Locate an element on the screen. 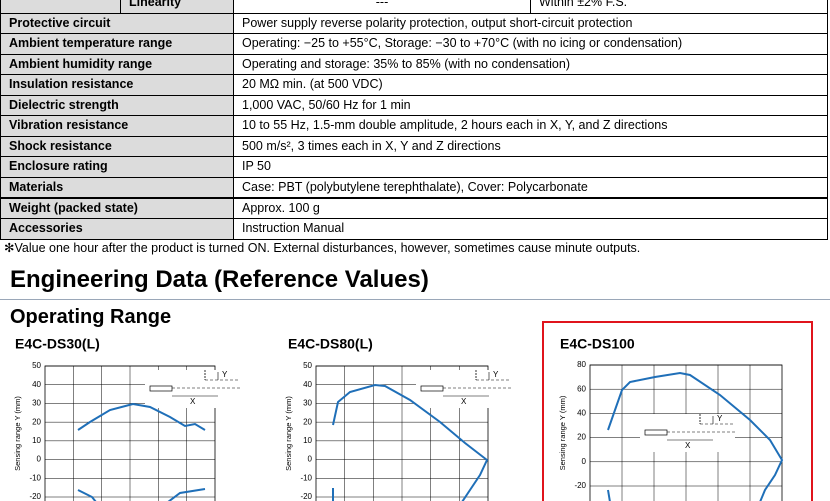 The image size is (830, 501). subheading: Operating Range is located at coordinates (91, 317).